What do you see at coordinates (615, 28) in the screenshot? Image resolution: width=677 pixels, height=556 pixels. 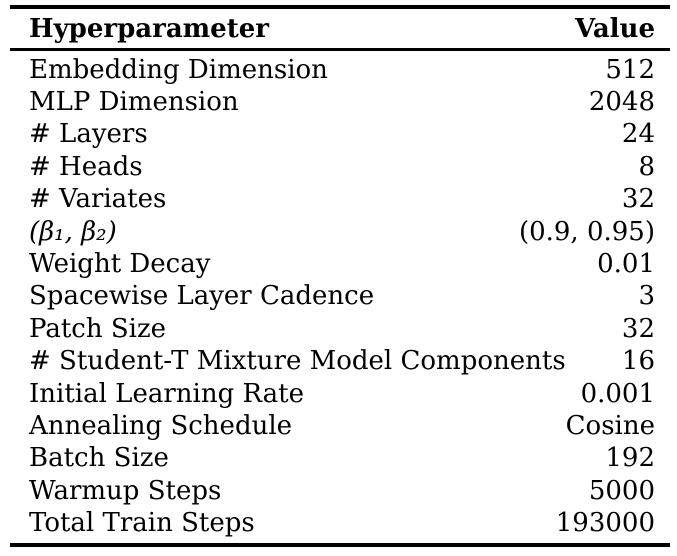 I see `column-header-value: Value` at bounding box center [615, 28].